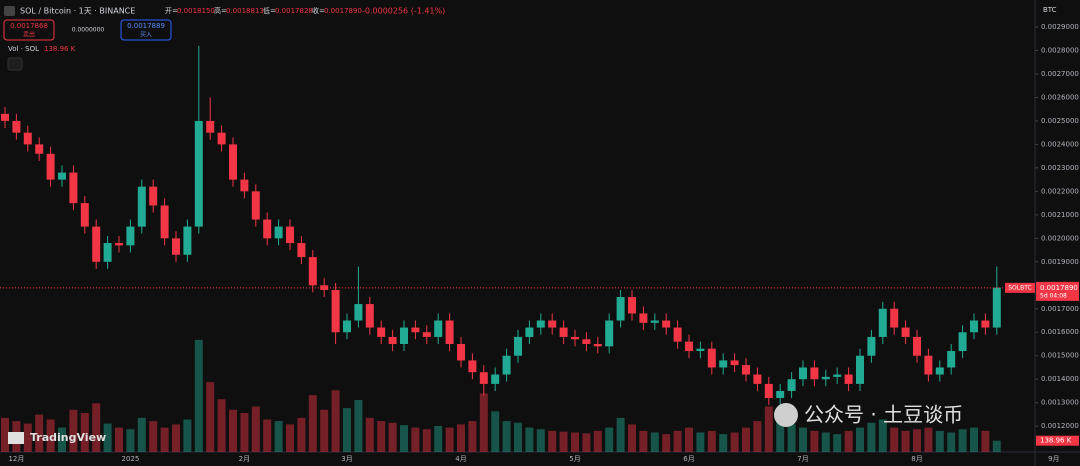 The height and width of the screenshot is (466, 1080). What do you see at coordinates (1057, 291) in the screenshot?
I see `price-tag-bg` at bounding box center [1057, 291].